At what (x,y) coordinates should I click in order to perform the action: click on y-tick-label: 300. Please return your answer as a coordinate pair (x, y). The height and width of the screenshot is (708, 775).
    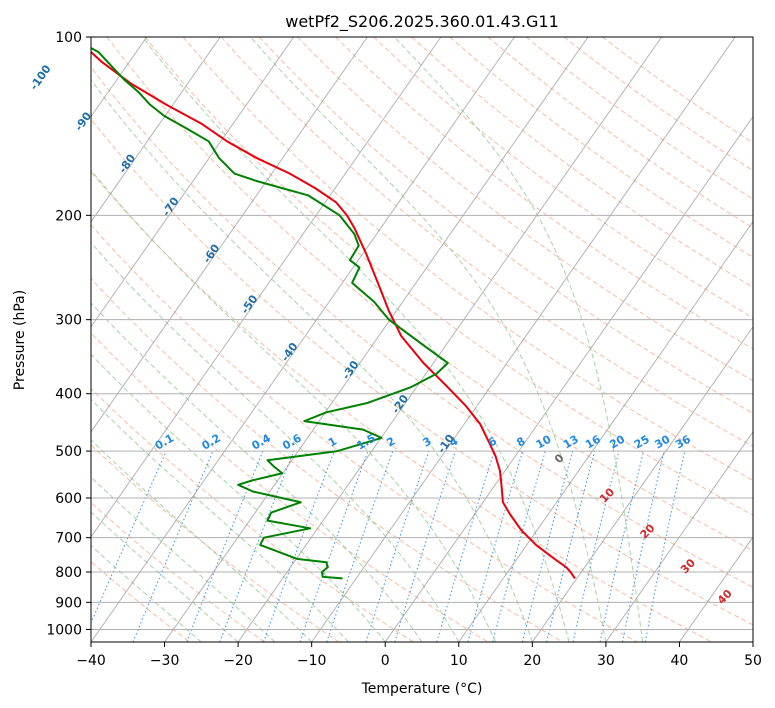
    Looking at the image, I should click on (68, 321).